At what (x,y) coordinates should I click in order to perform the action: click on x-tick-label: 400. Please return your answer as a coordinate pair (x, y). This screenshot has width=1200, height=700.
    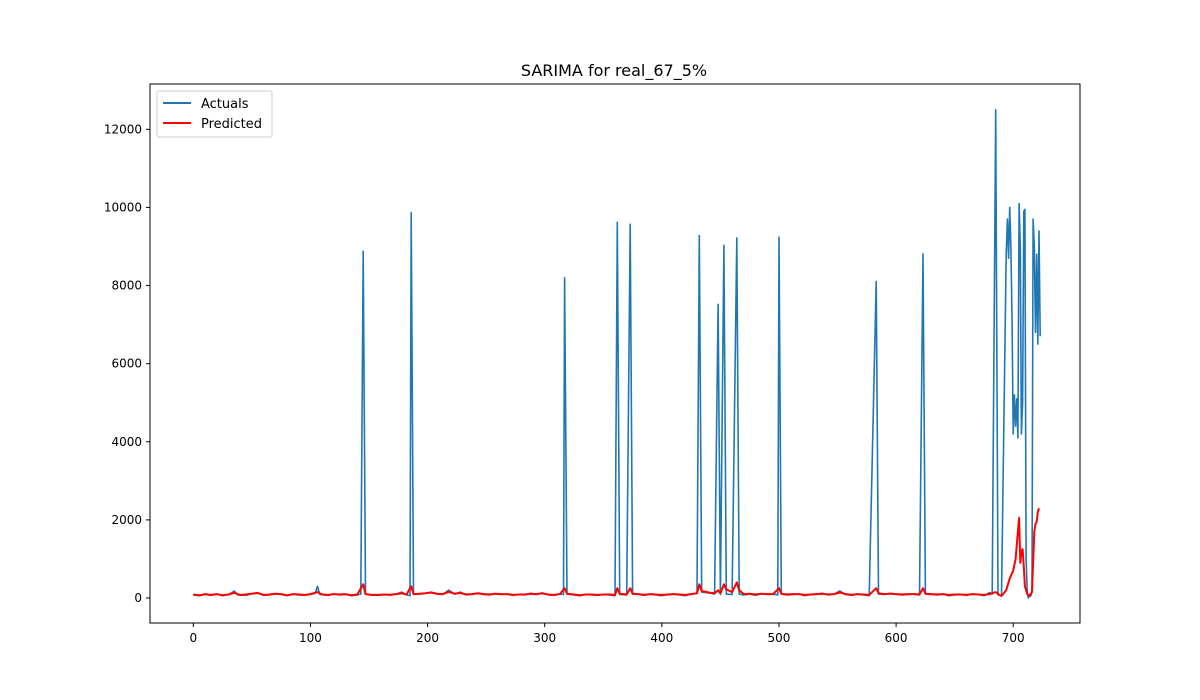
    Looking at the image, I should click on (661, 638).